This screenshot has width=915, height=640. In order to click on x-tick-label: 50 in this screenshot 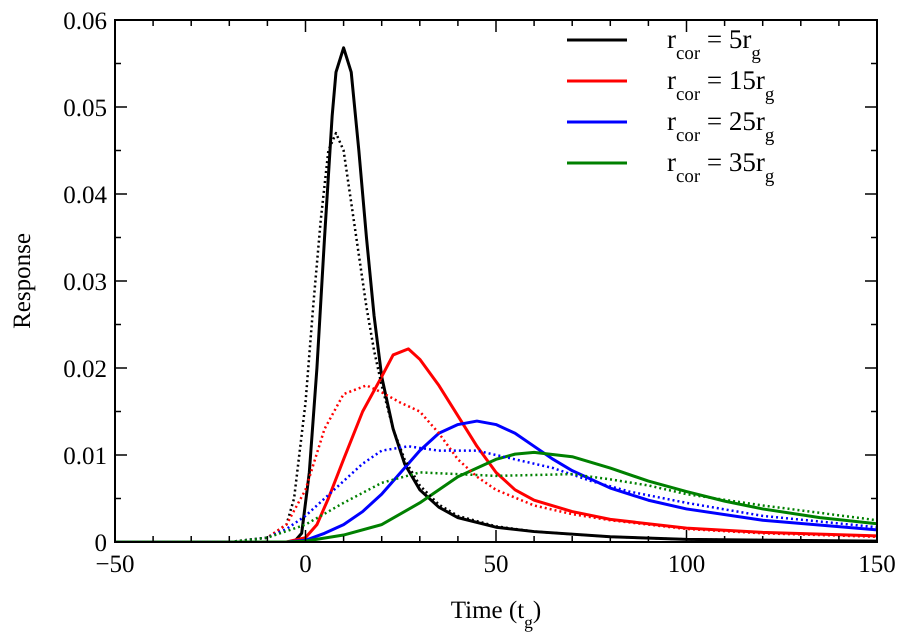, I will do `click(496, 564)`.